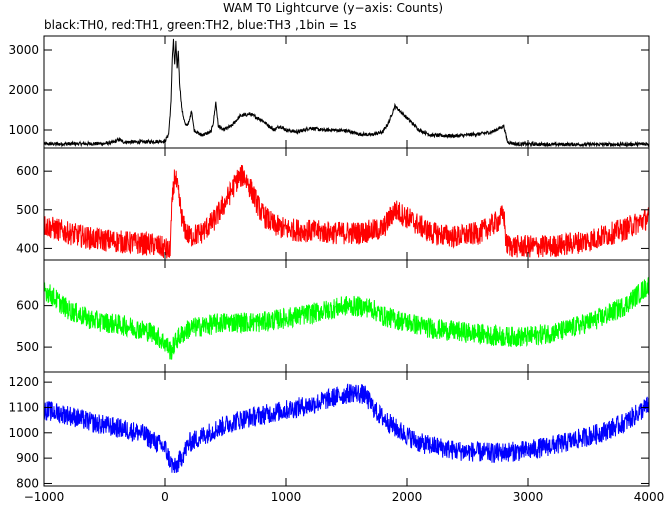 The width and height of the screenshot is (666, 505). I want to click on y-tick-label: 3000, so click(23, 50).